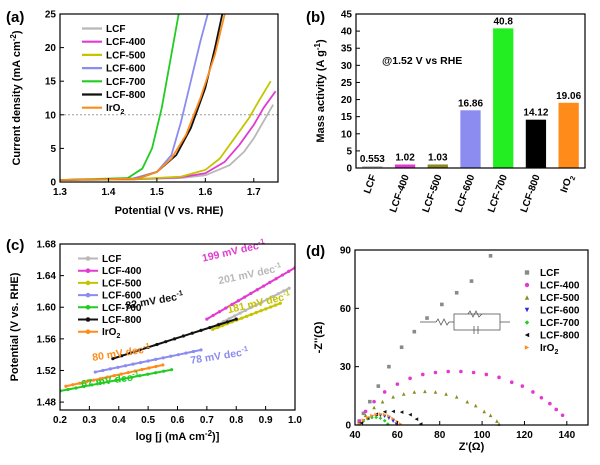  I want to click on x-axis-label-end: )], so click(216, 437).